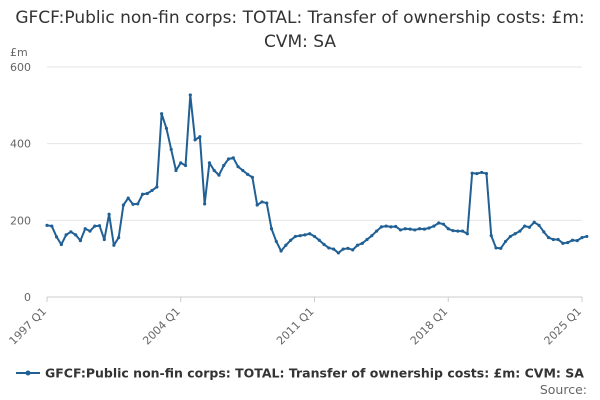 The image size is (600, 400). Describe the element at coordinates (429, 326) in the screenshot. I see `x-tick-label: 2018 Q1` at that location.